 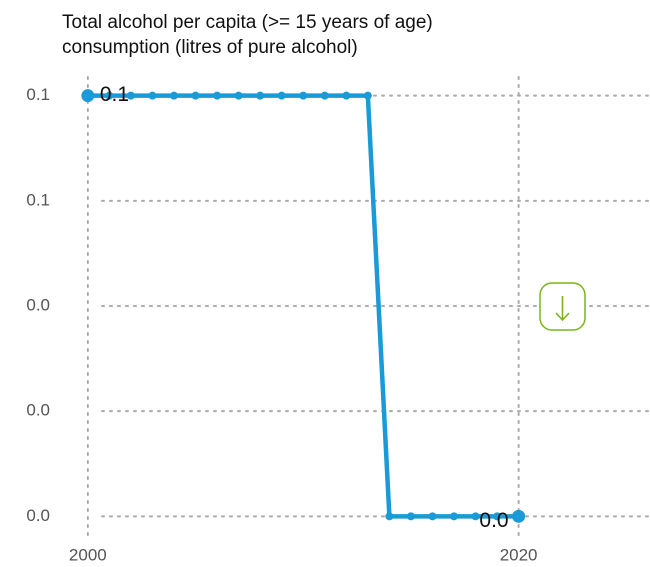 I want to click on data-label: 0.0, so click(x=493, y=520).